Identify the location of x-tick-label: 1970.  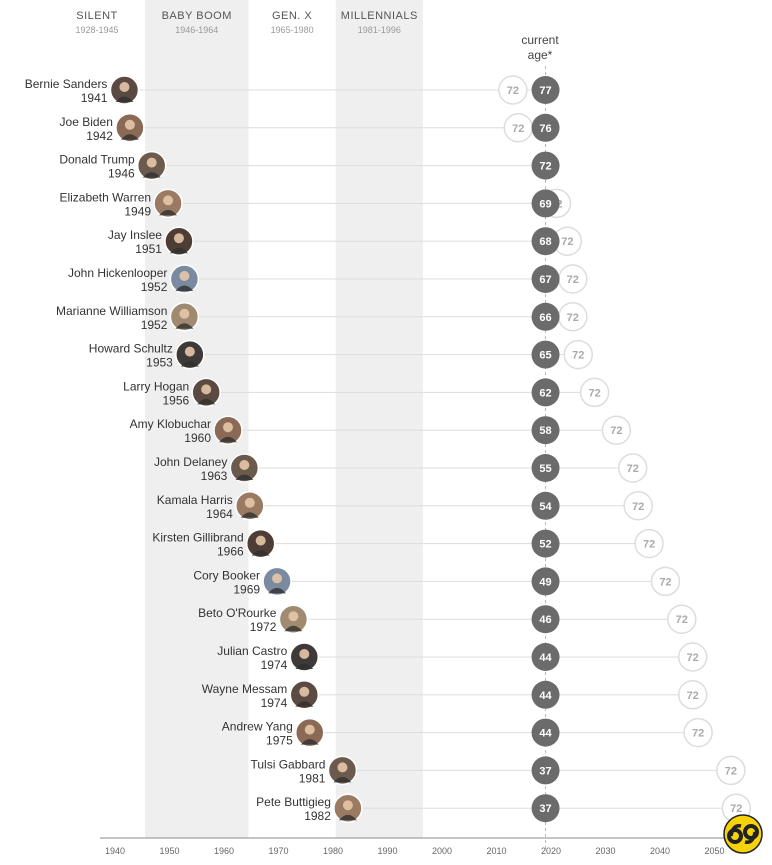
(278, 851).